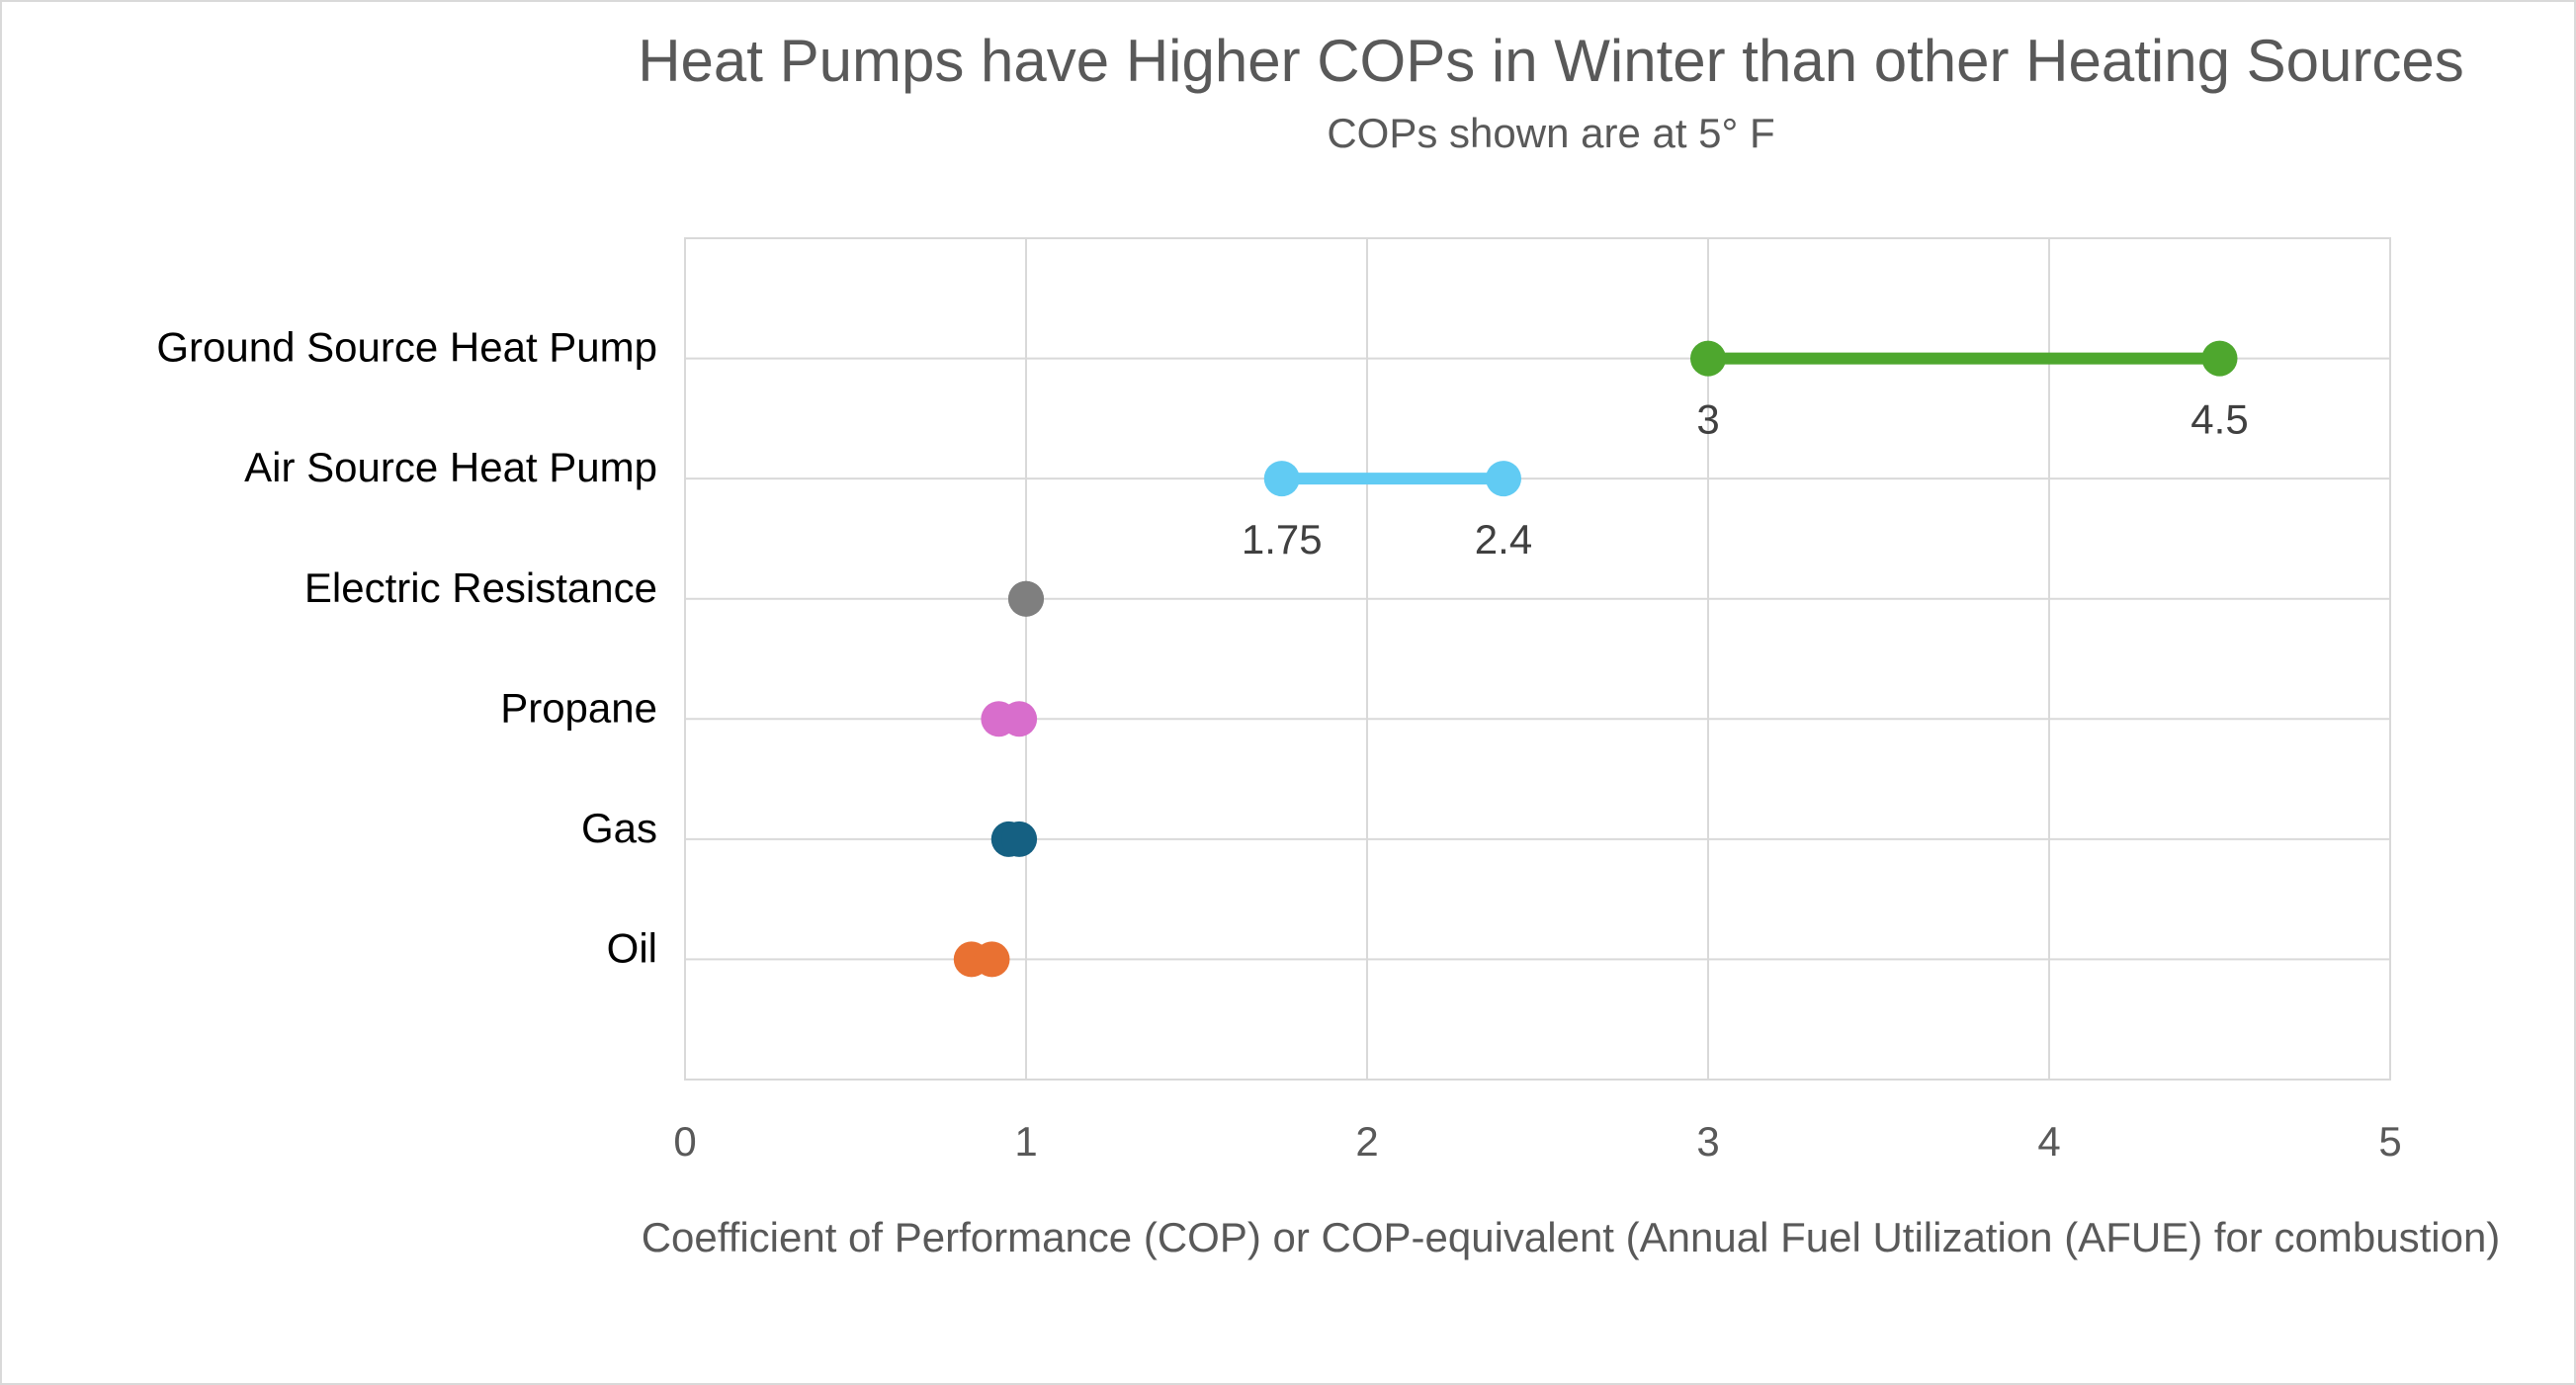 The image size is (2576, 1385). Describe the element at coordinates (1550, 133) in the screenshot. I see `chart-subtitle: COPs shown are at 5° F` at that location.